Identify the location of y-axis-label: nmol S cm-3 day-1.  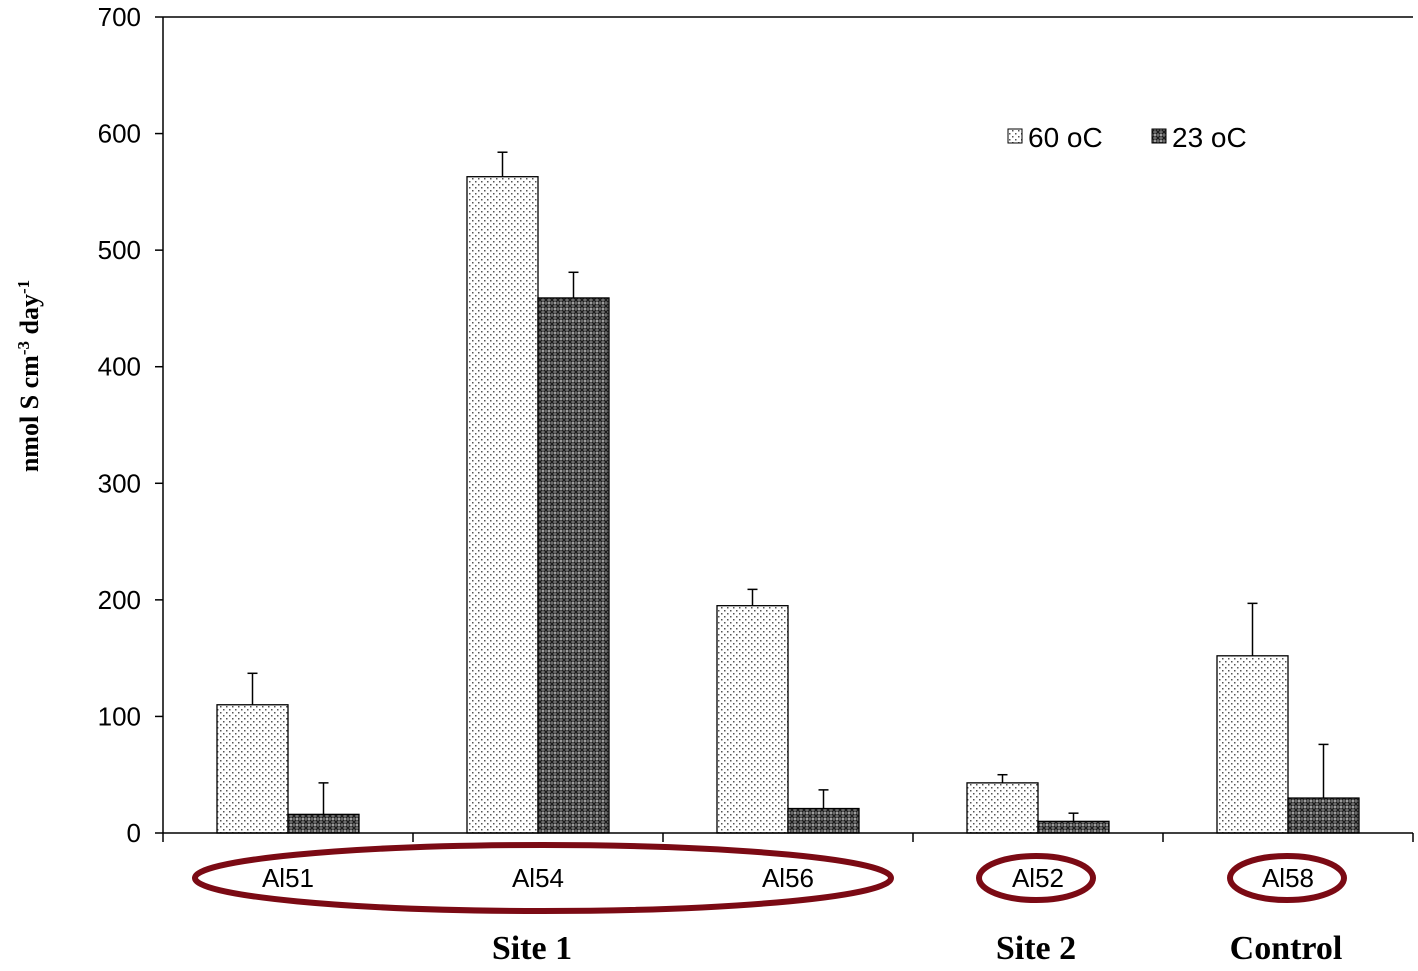
(29, 376).